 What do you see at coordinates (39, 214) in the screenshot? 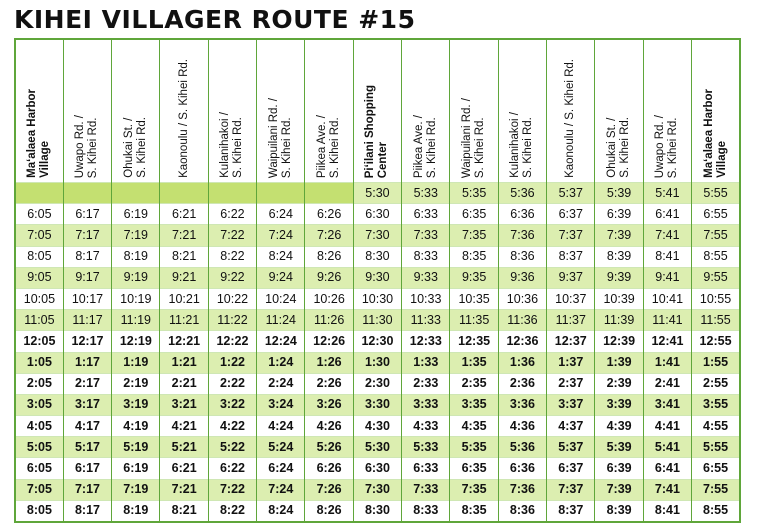
I see `time-cell: 6:05` at bounding box center [39, 214].